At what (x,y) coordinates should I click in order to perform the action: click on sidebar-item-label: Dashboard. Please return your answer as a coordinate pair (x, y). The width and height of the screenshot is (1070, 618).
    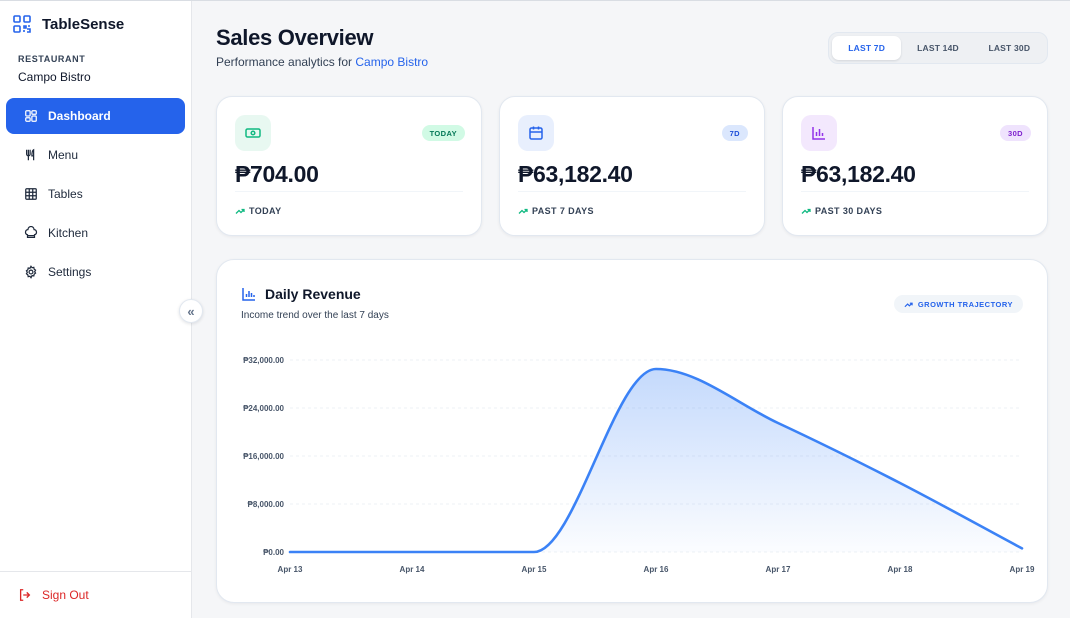
    Looking at the image, I should click on (79, 116).